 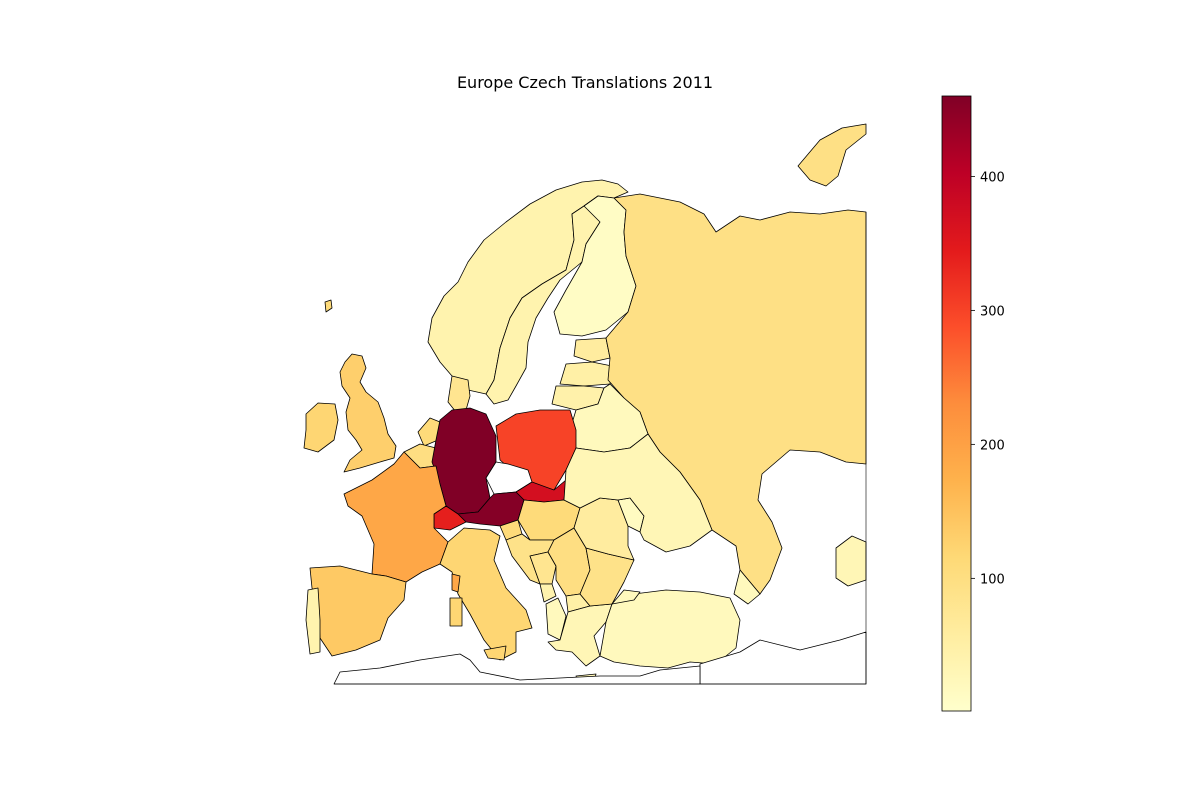 I want to click on region-russia, so click(x=736, y=394).